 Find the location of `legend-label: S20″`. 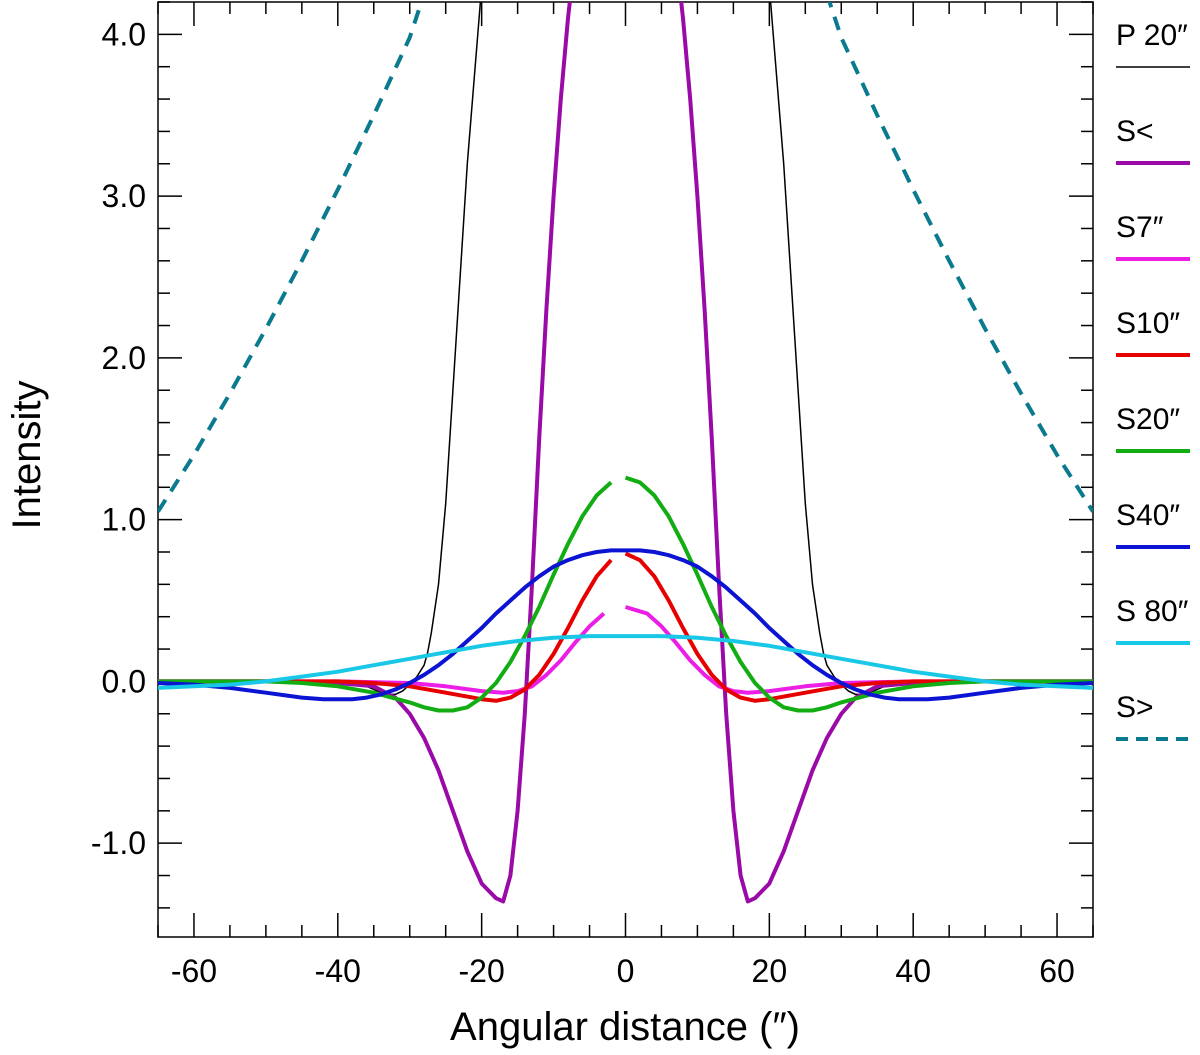

legend-label: S20″ is located at coordinates (1148, 419).